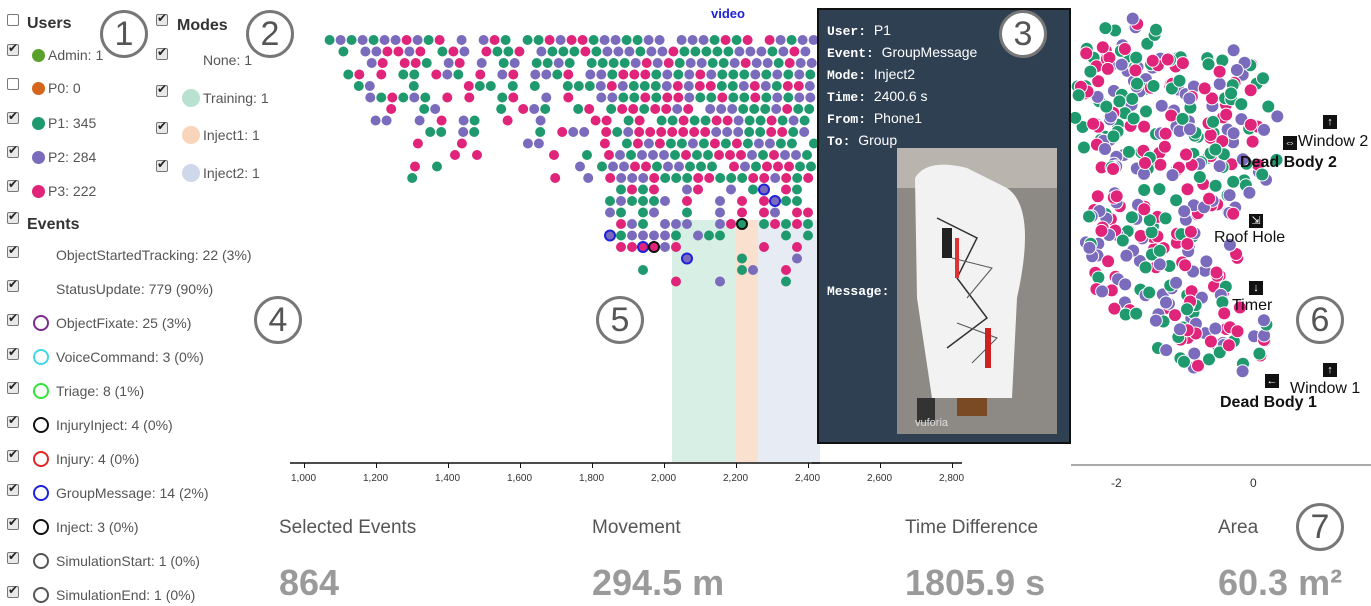 This screenshot has height=606, width=1371. I want to click on mode-inject1-checkbox, so click(162, 126).